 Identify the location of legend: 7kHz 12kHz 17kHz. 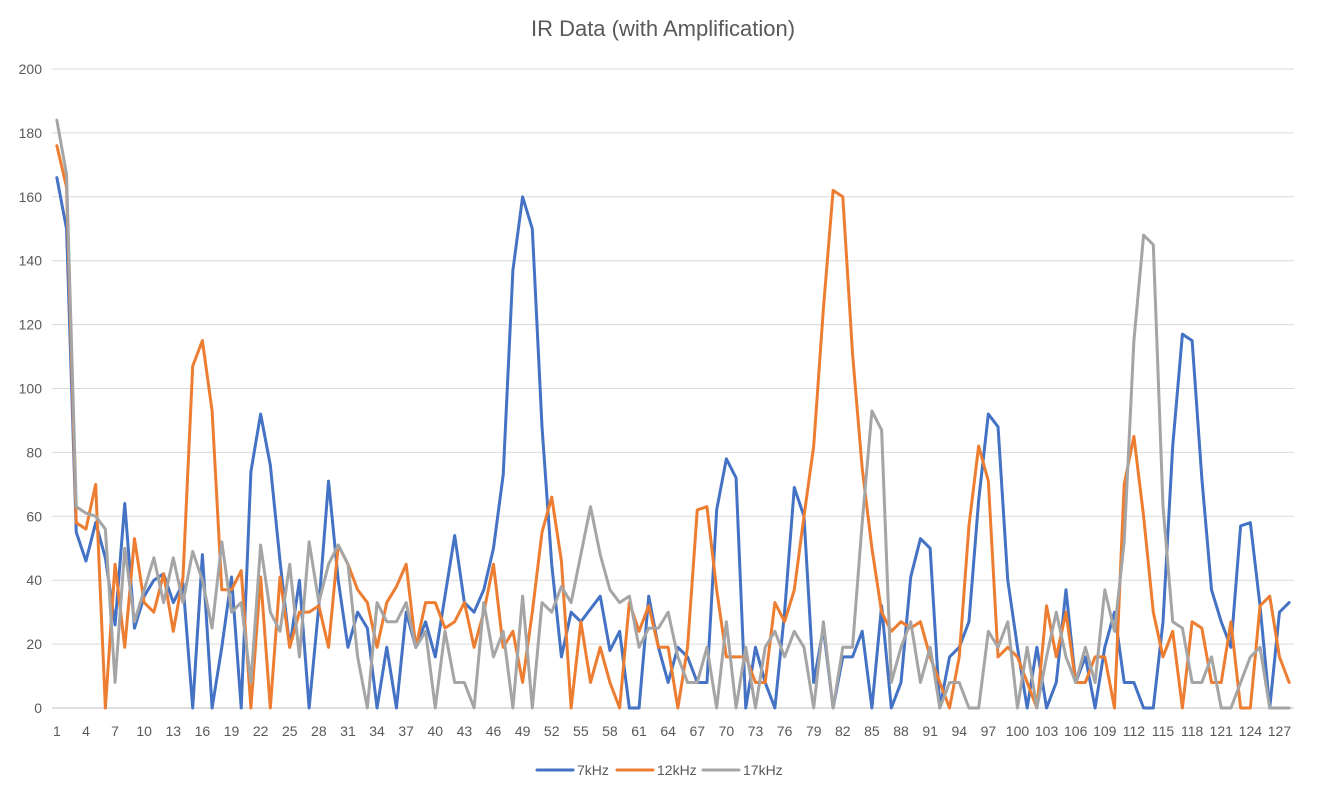
(659, 770).